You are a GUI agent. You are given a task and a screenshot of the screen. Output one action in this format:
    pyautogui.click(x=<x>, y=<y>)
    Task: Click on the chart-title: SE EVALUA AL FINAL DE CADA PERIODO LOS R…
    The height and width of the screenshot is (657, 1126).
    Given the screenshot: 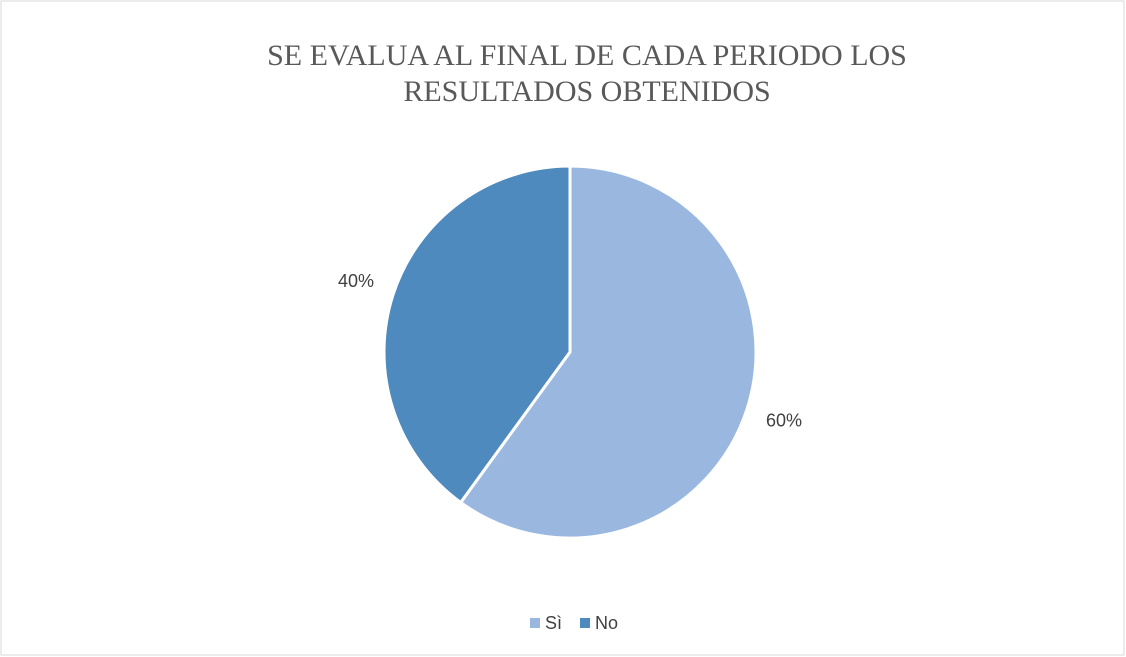 What is the action you would take?
    pyautogui.click(x=587, y=73)
    